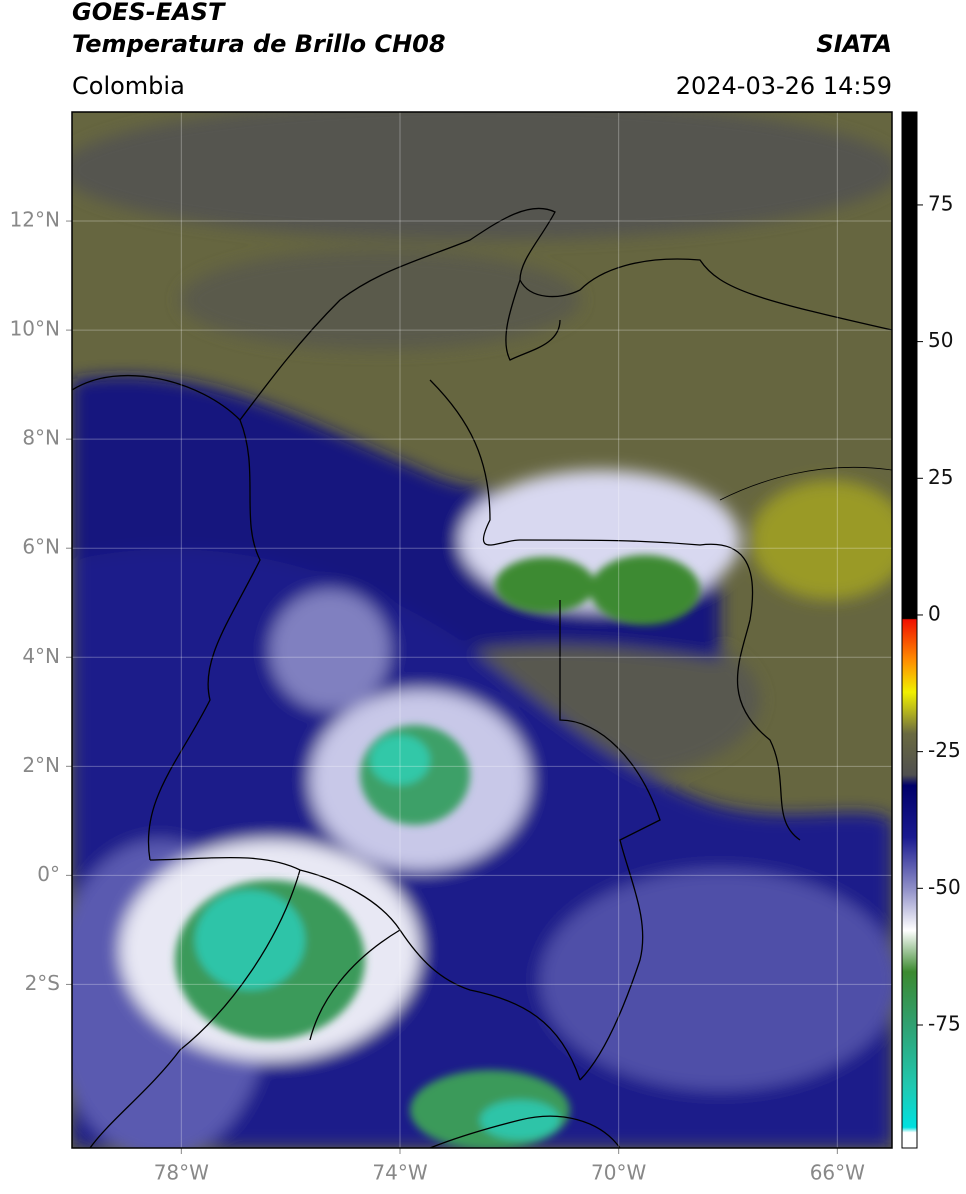 This screenshot has width=966, height=1194. Describe the element at coordinates (940, 203) in the screenshot. I see `colorbar-tick-label: 75` at that location.